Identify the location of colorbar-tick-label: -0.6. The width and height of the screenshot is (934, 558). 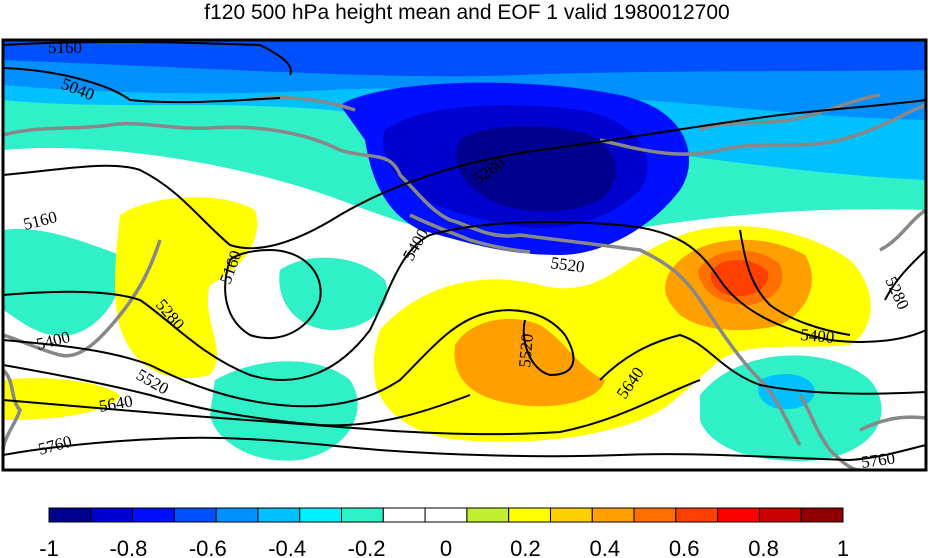
(208, 547).